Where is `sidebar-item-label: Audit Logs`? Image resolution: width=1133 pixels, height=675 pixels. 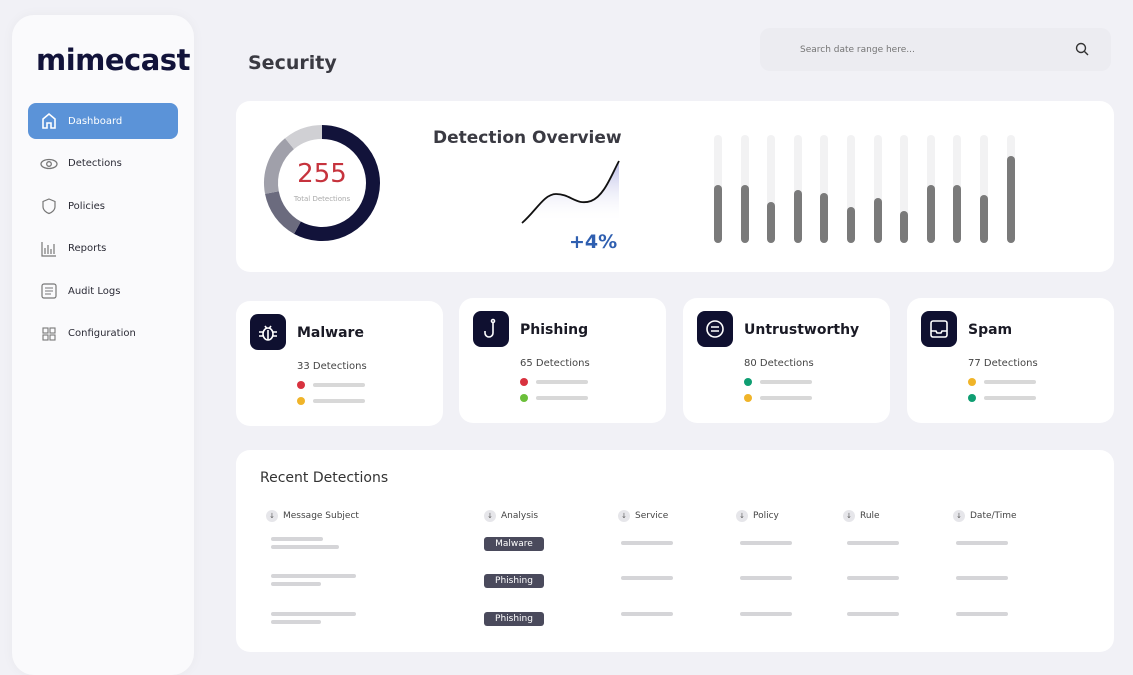
sidebar-item-label: Audit Logs is located at coordinates (94, 291).